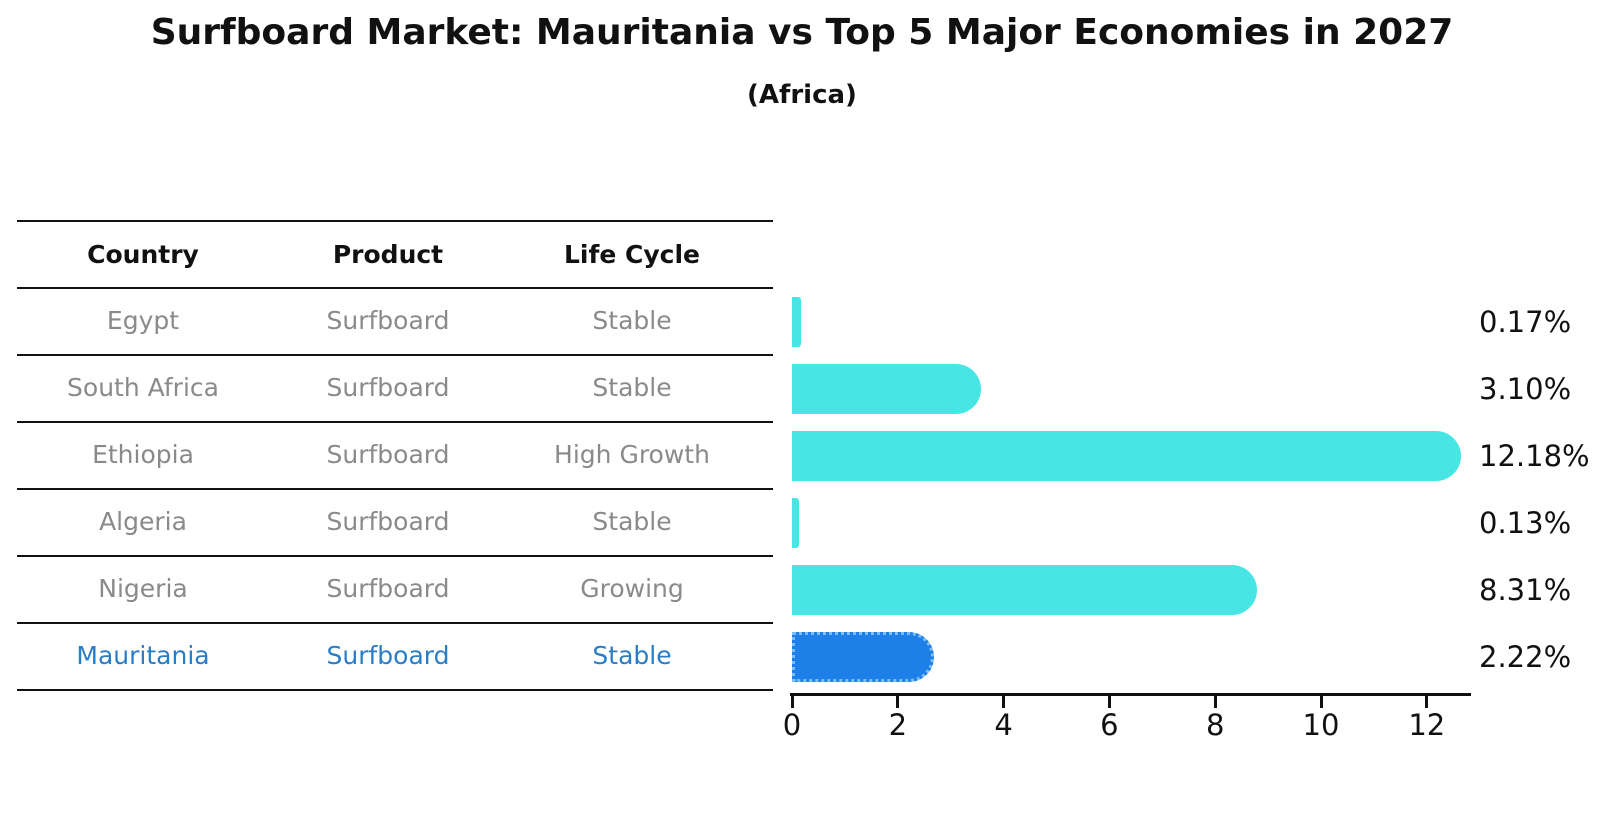 This screenshot has height=823, width=1604. What do you see at coordinates (1427, 725) in the screenshot?
I see `x-axis-tick-label: 12` at bounding box center [1427, 725].